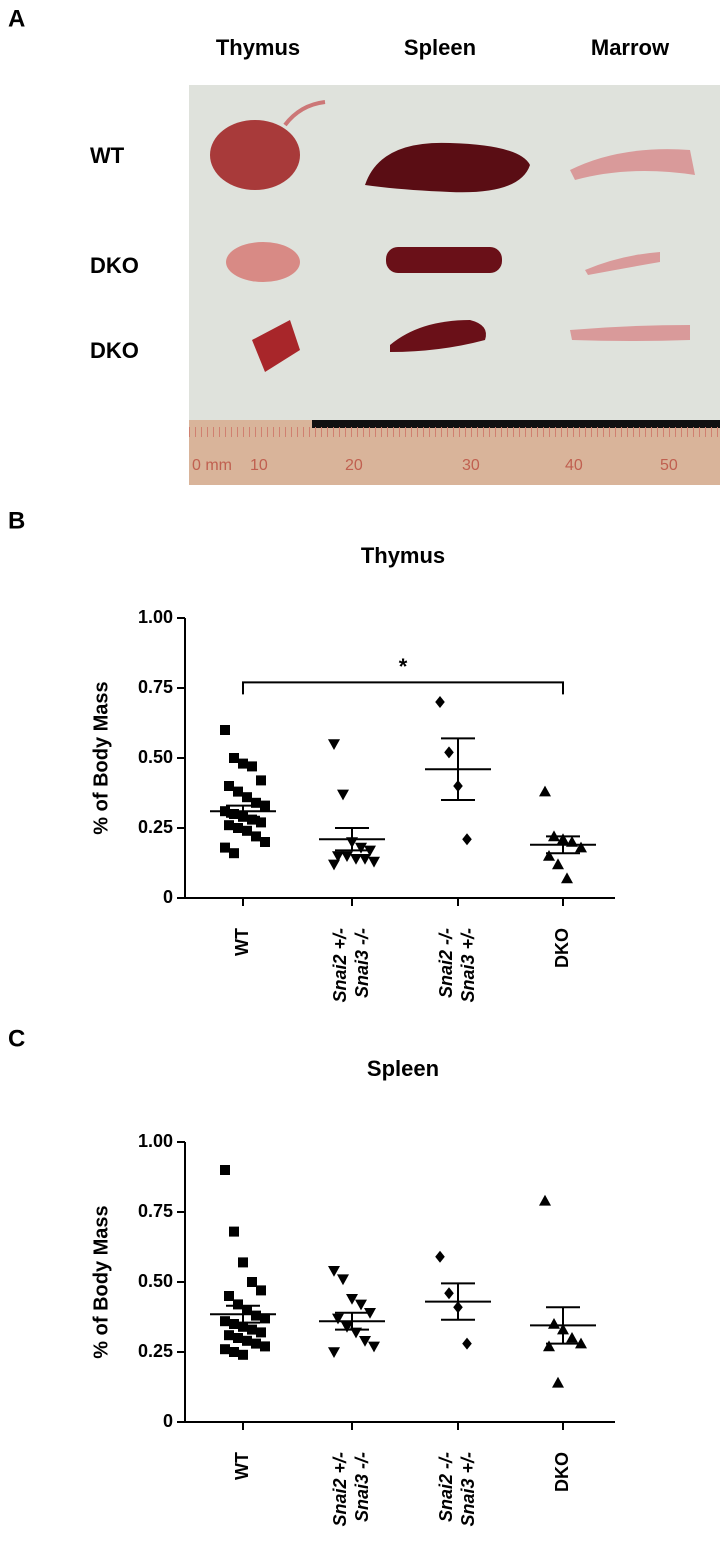 This screenshot has height=1543, width=728. What do you see at coordinates (168, 897) in the screenshot?
I see `y-tick-label: 0` at bounding box center [168, 897].